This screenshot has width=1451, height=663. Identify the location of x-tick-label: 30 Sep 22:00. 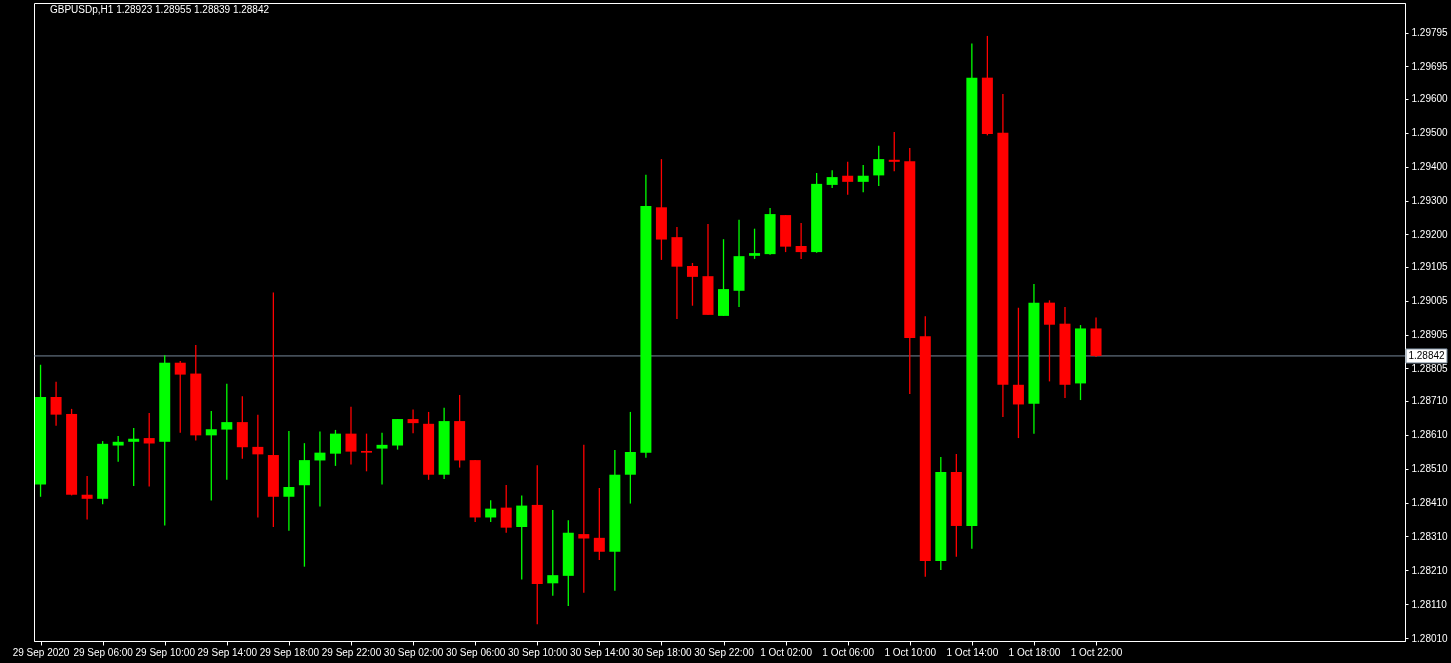
(724, 652).